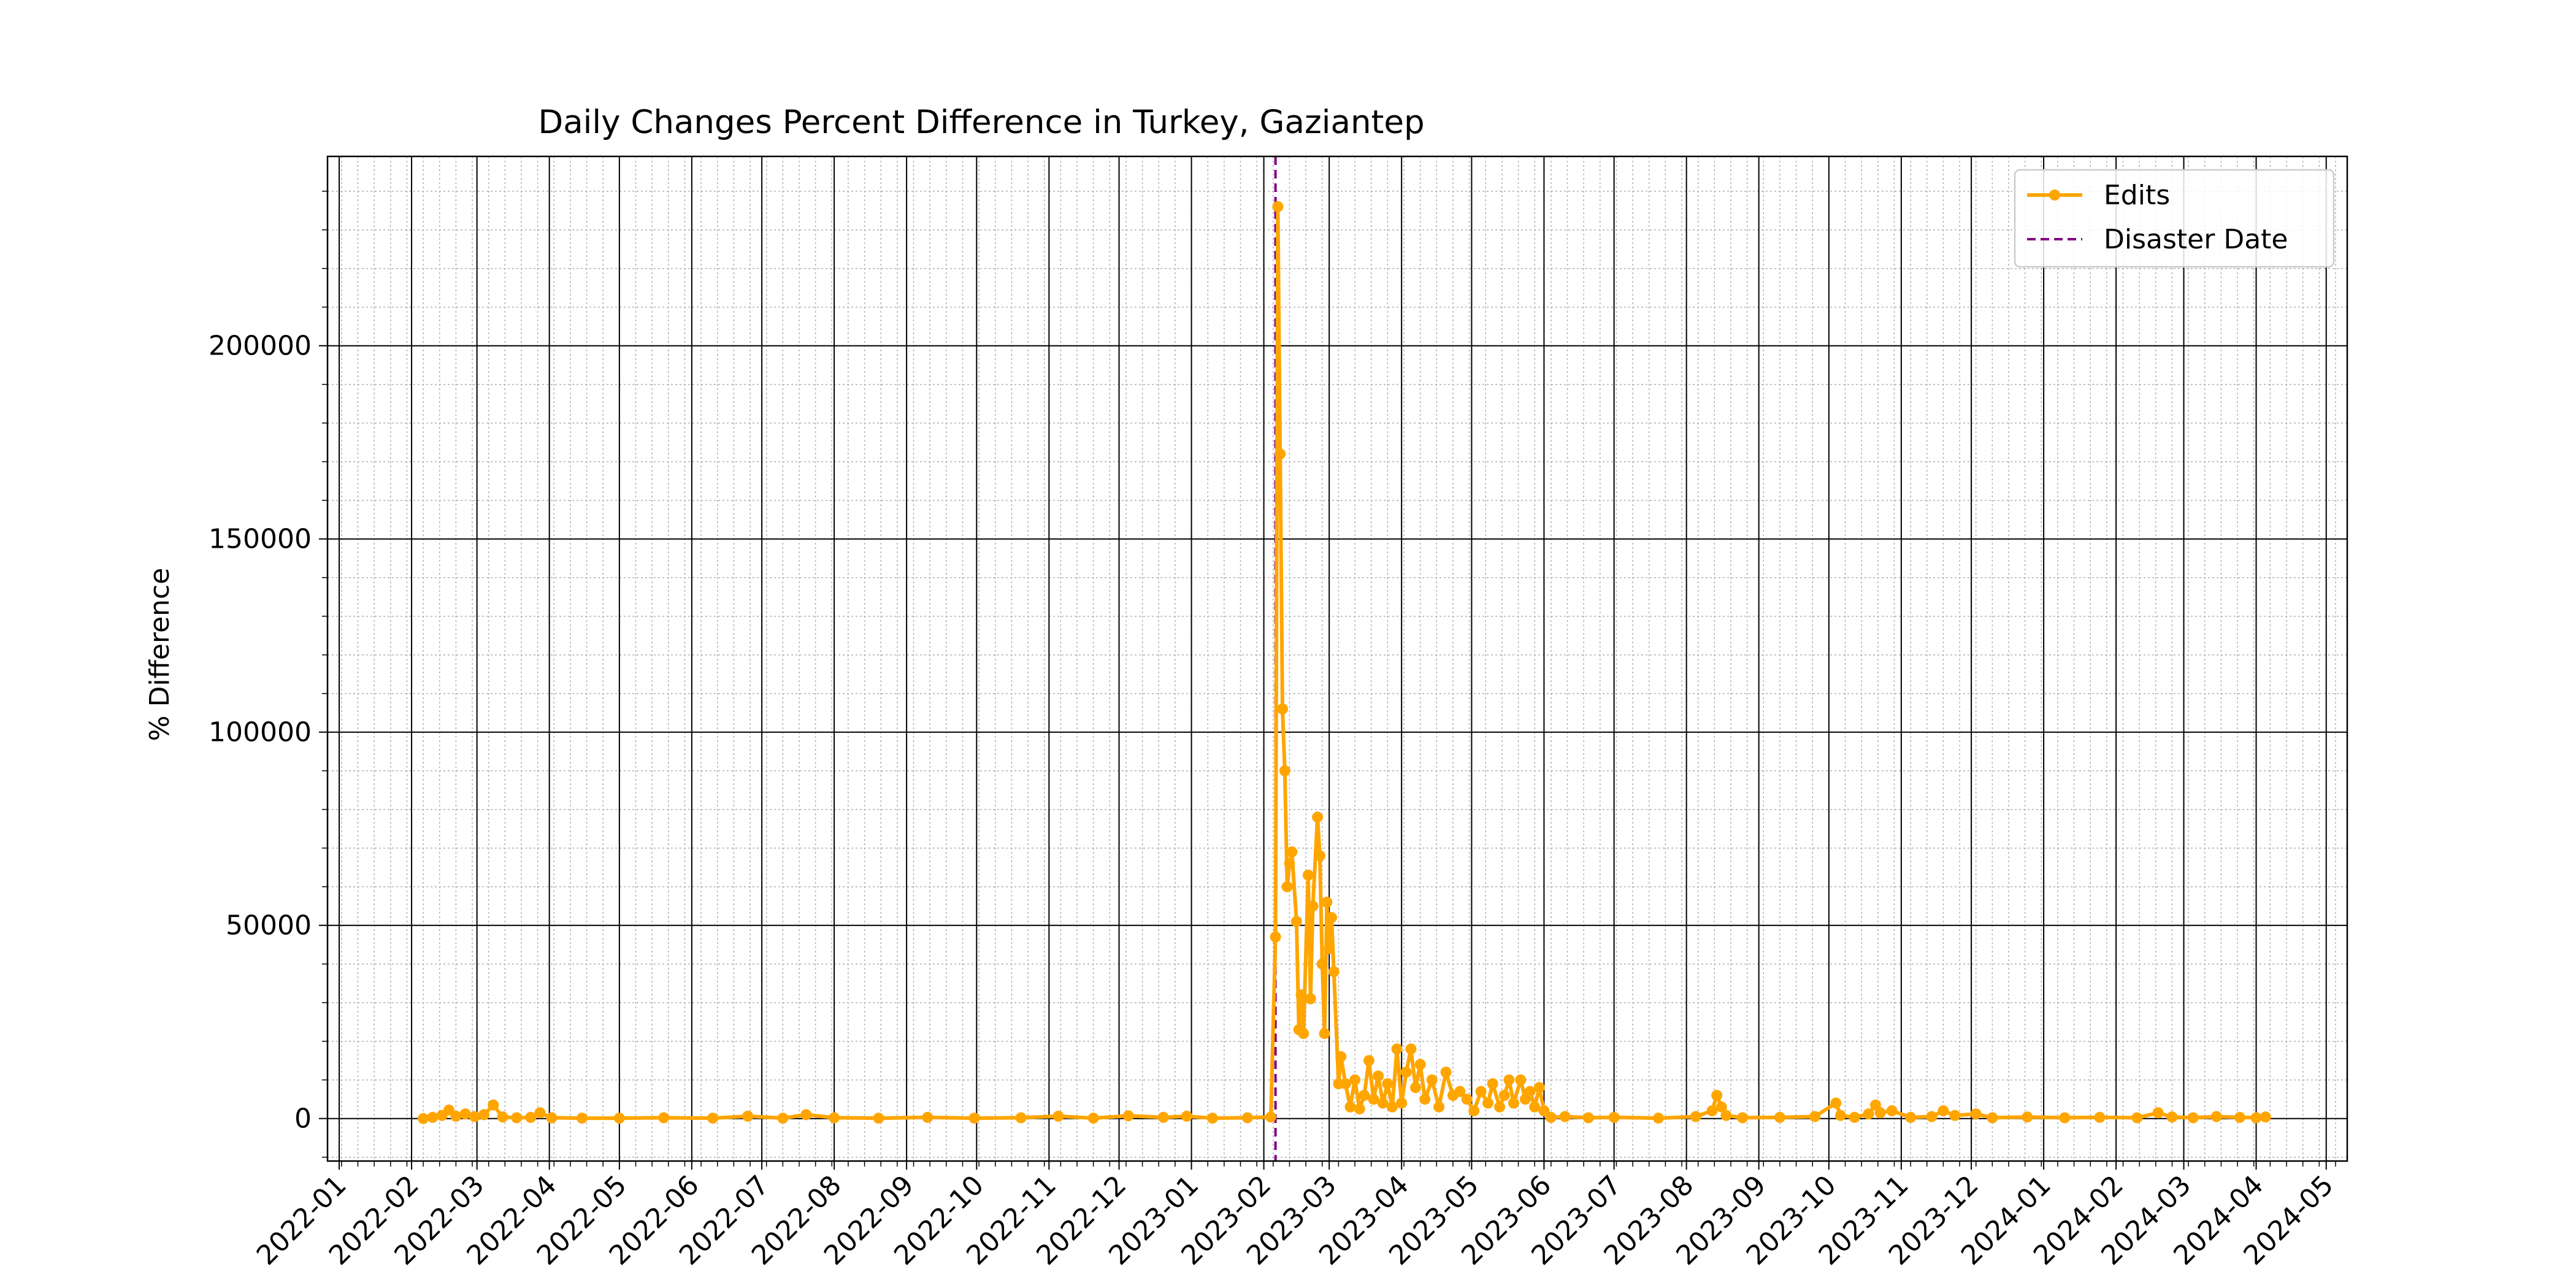  Describe the element at coordinates (2196, 239) in the screenshot. I see `legend-disaster-label: Disaster Date` at that location.